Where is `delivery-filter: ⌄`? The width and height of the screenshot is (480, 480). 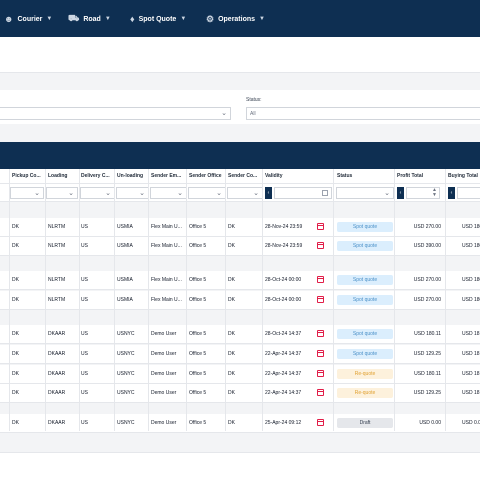
delivery-filter: ⌄ is located at coordinates (97, 193).